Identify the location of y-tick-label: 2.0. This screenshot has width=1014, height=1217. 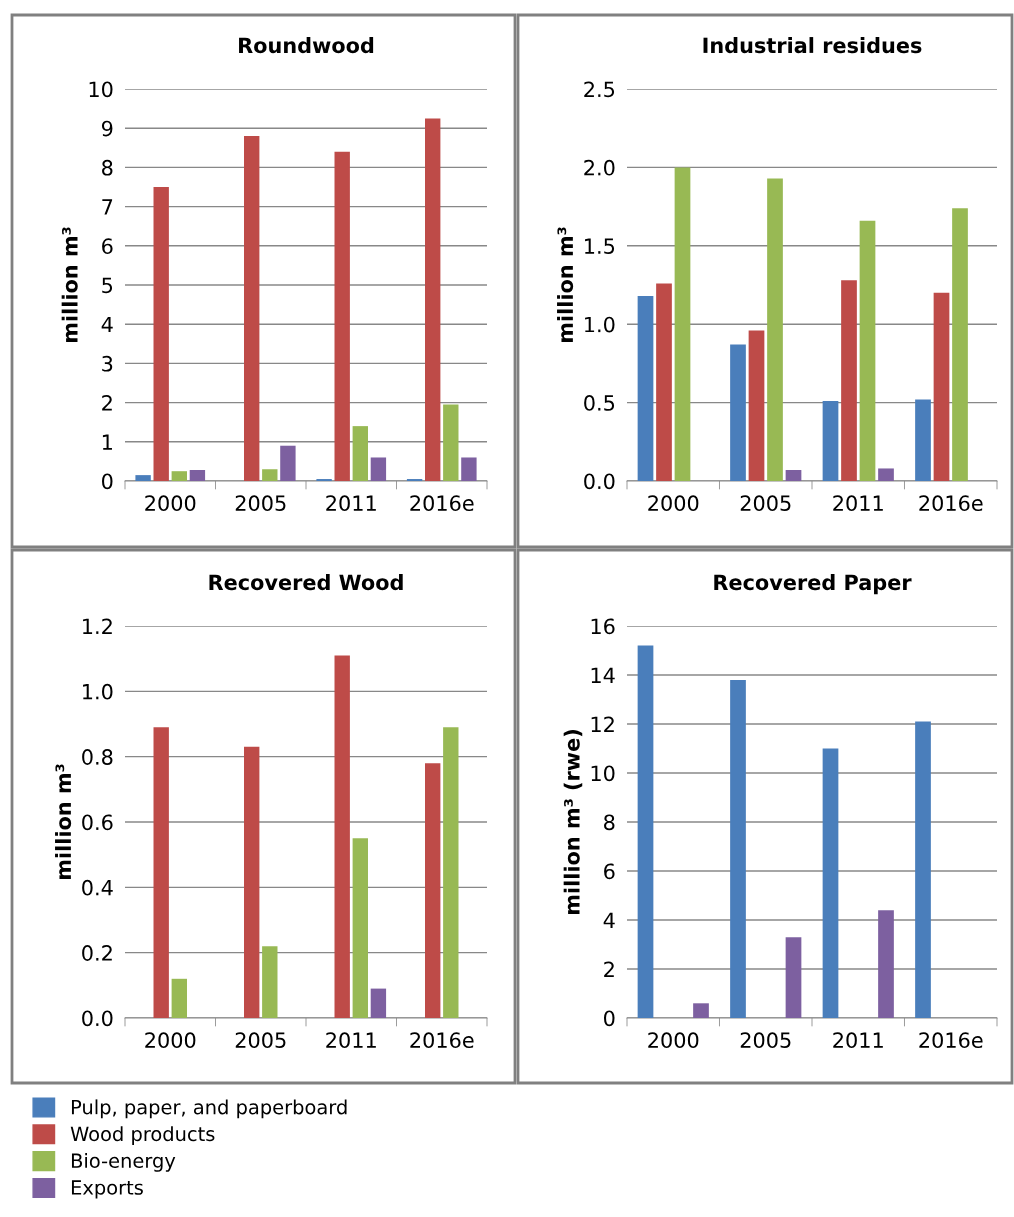
(599, 167).